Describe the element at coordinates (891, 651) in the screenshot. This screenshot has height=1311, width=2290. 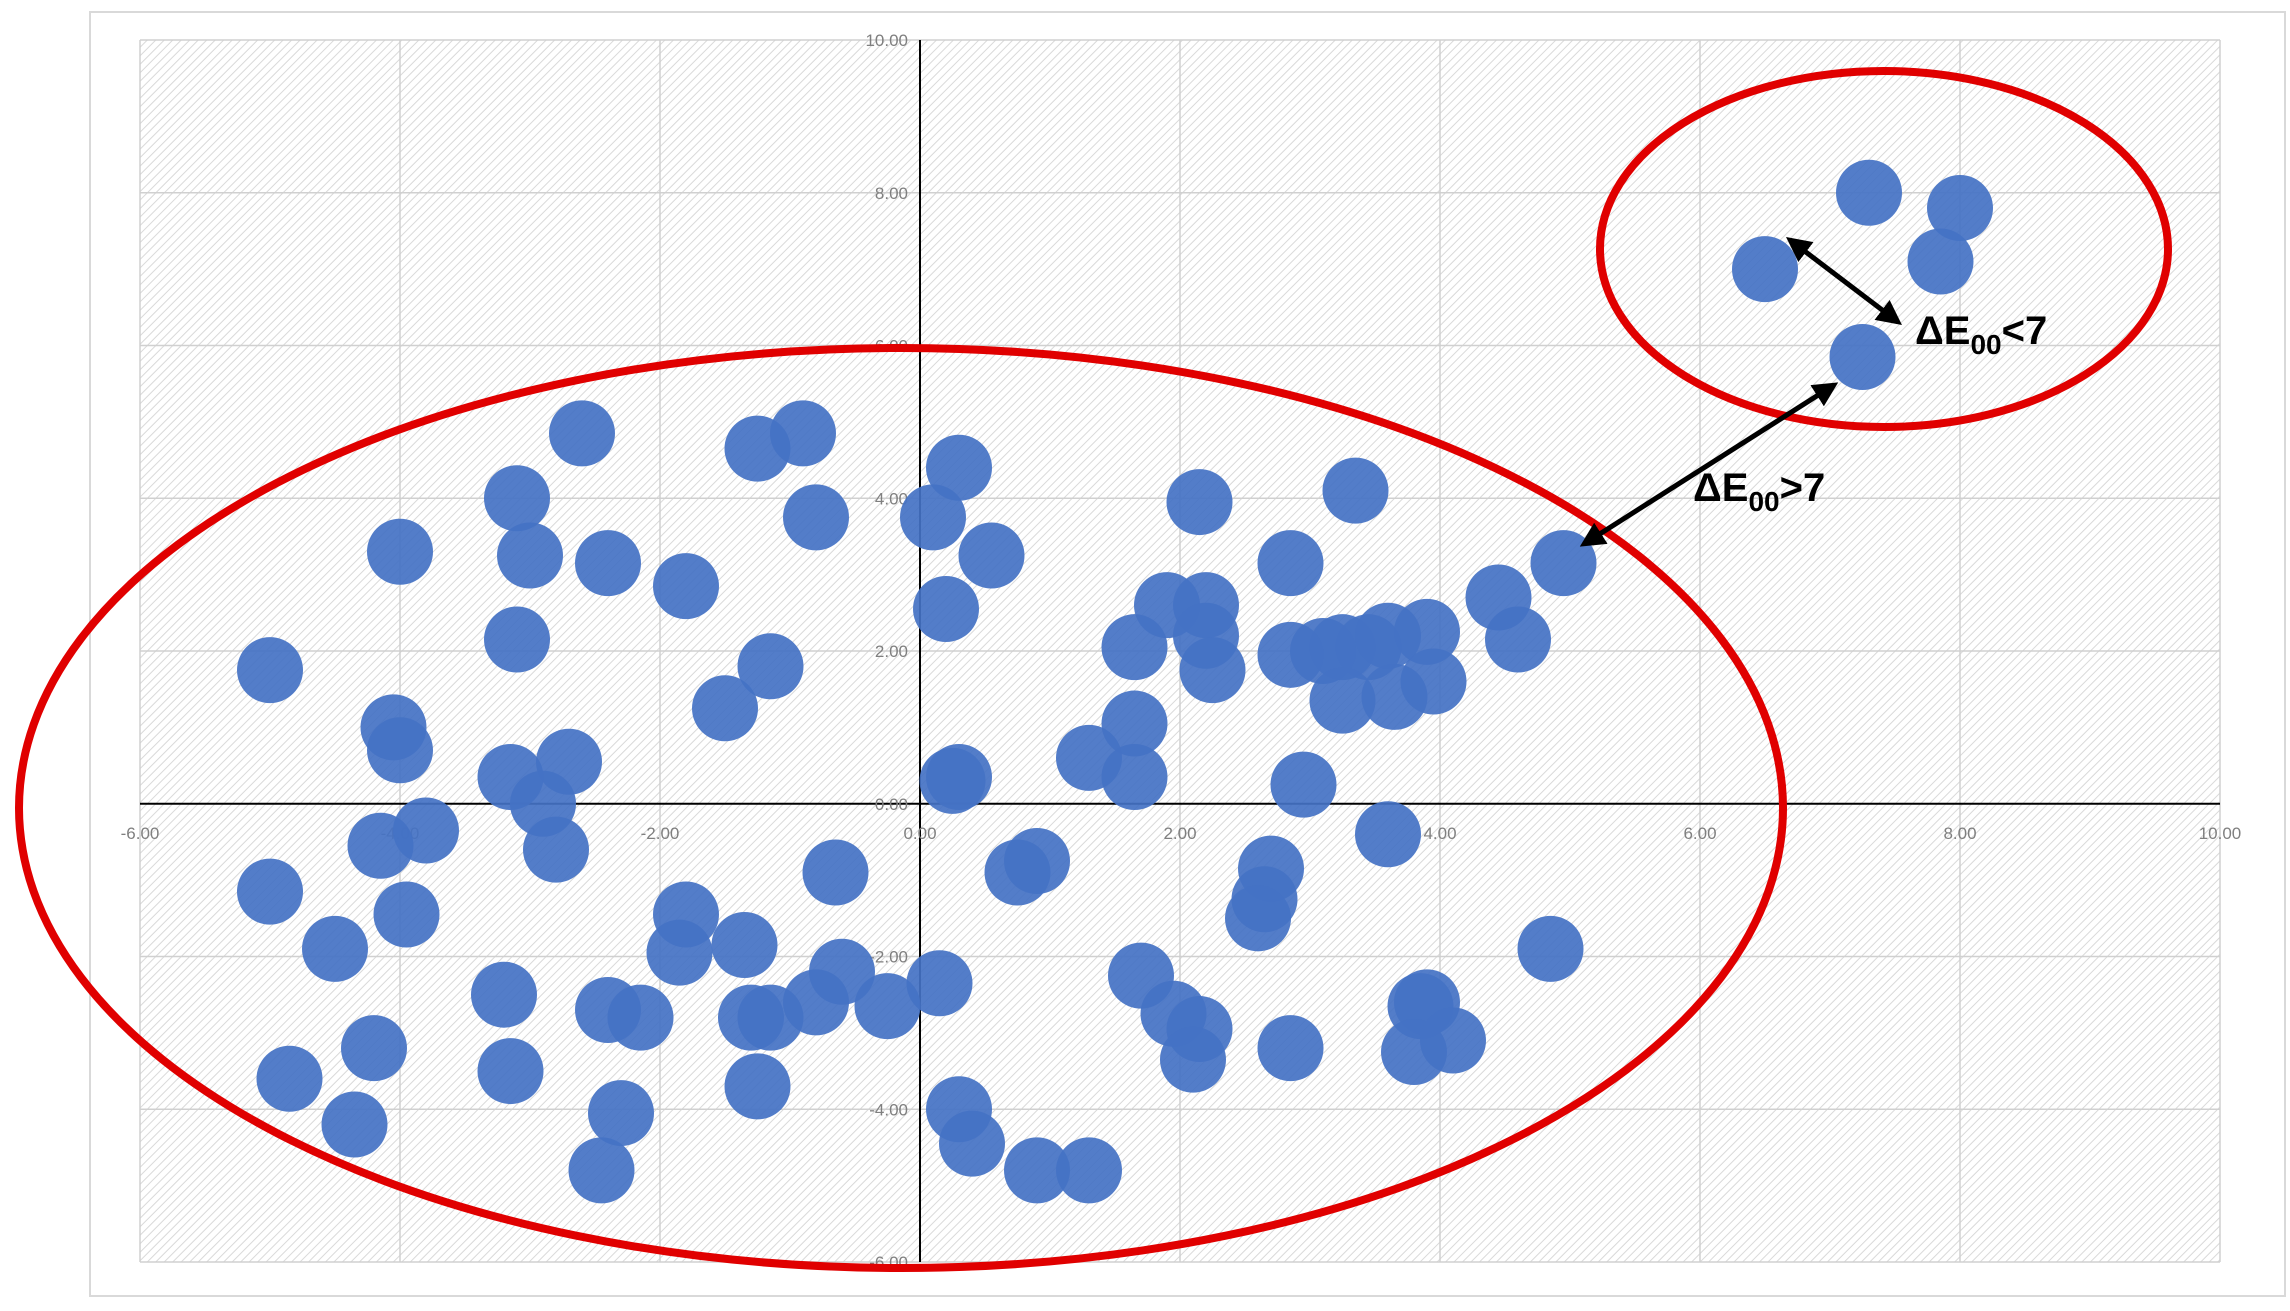
I see `y-tick-label: 2.00` at that location.